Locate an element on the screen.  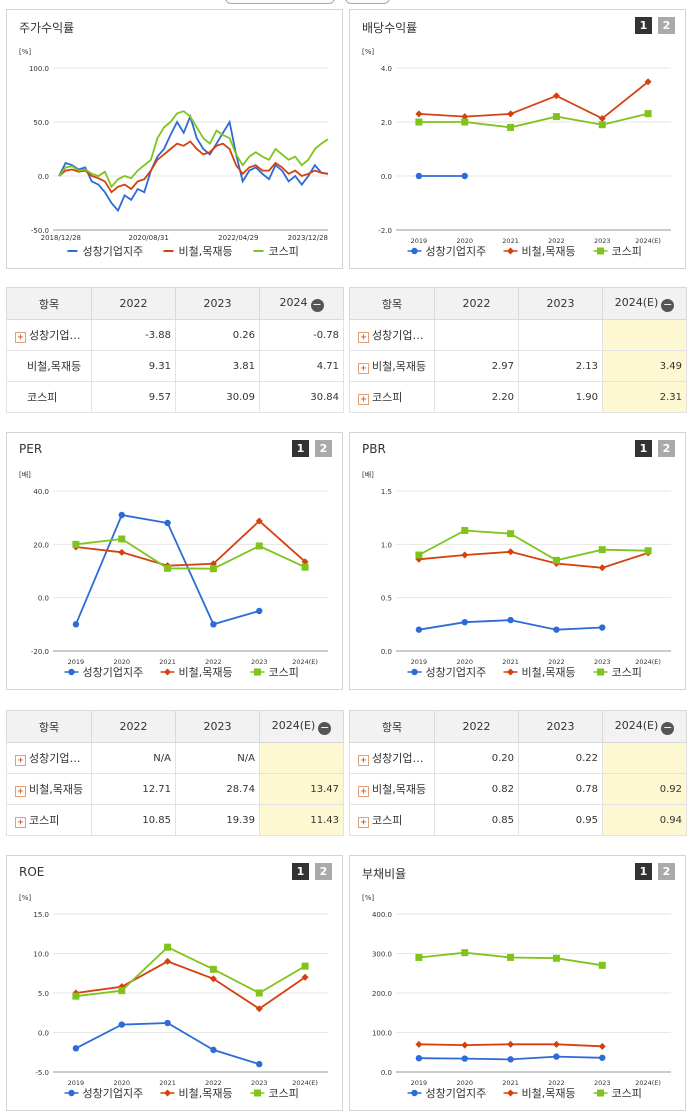
panel-title: PBR is located at coordinates (374, 449).